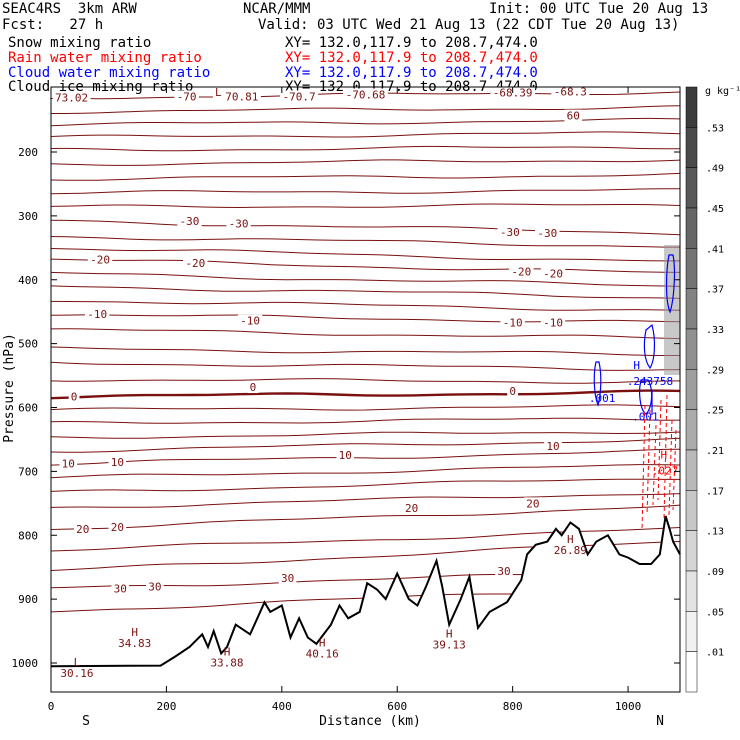 The image size is (740, 740). Describe the element at coordinates (650, 381) in the screenshot. I see `cloud-water-label: .243758` at that location.